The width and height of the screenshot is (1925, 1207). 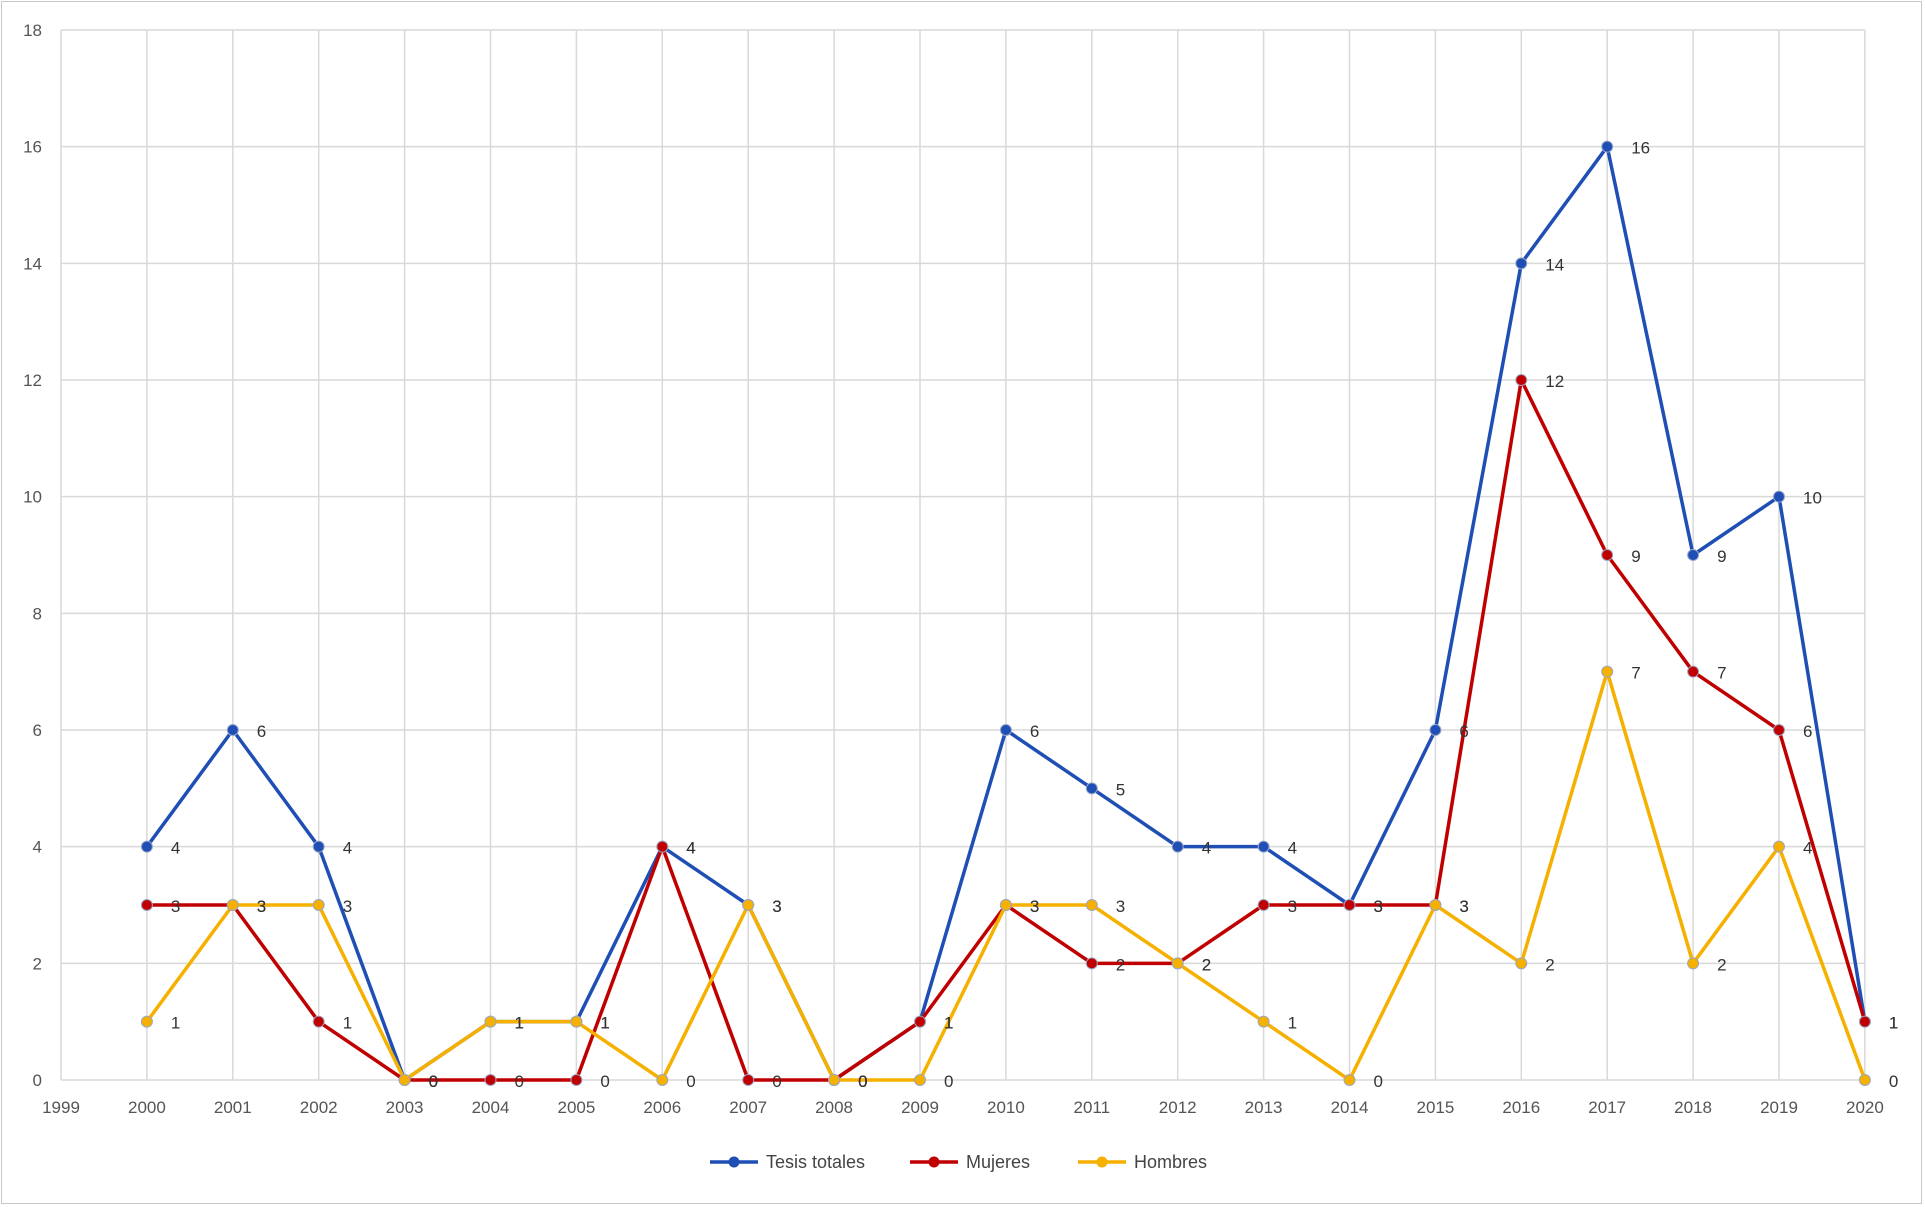 I want to click on data-label: 9, so click(x=1721, y=556).